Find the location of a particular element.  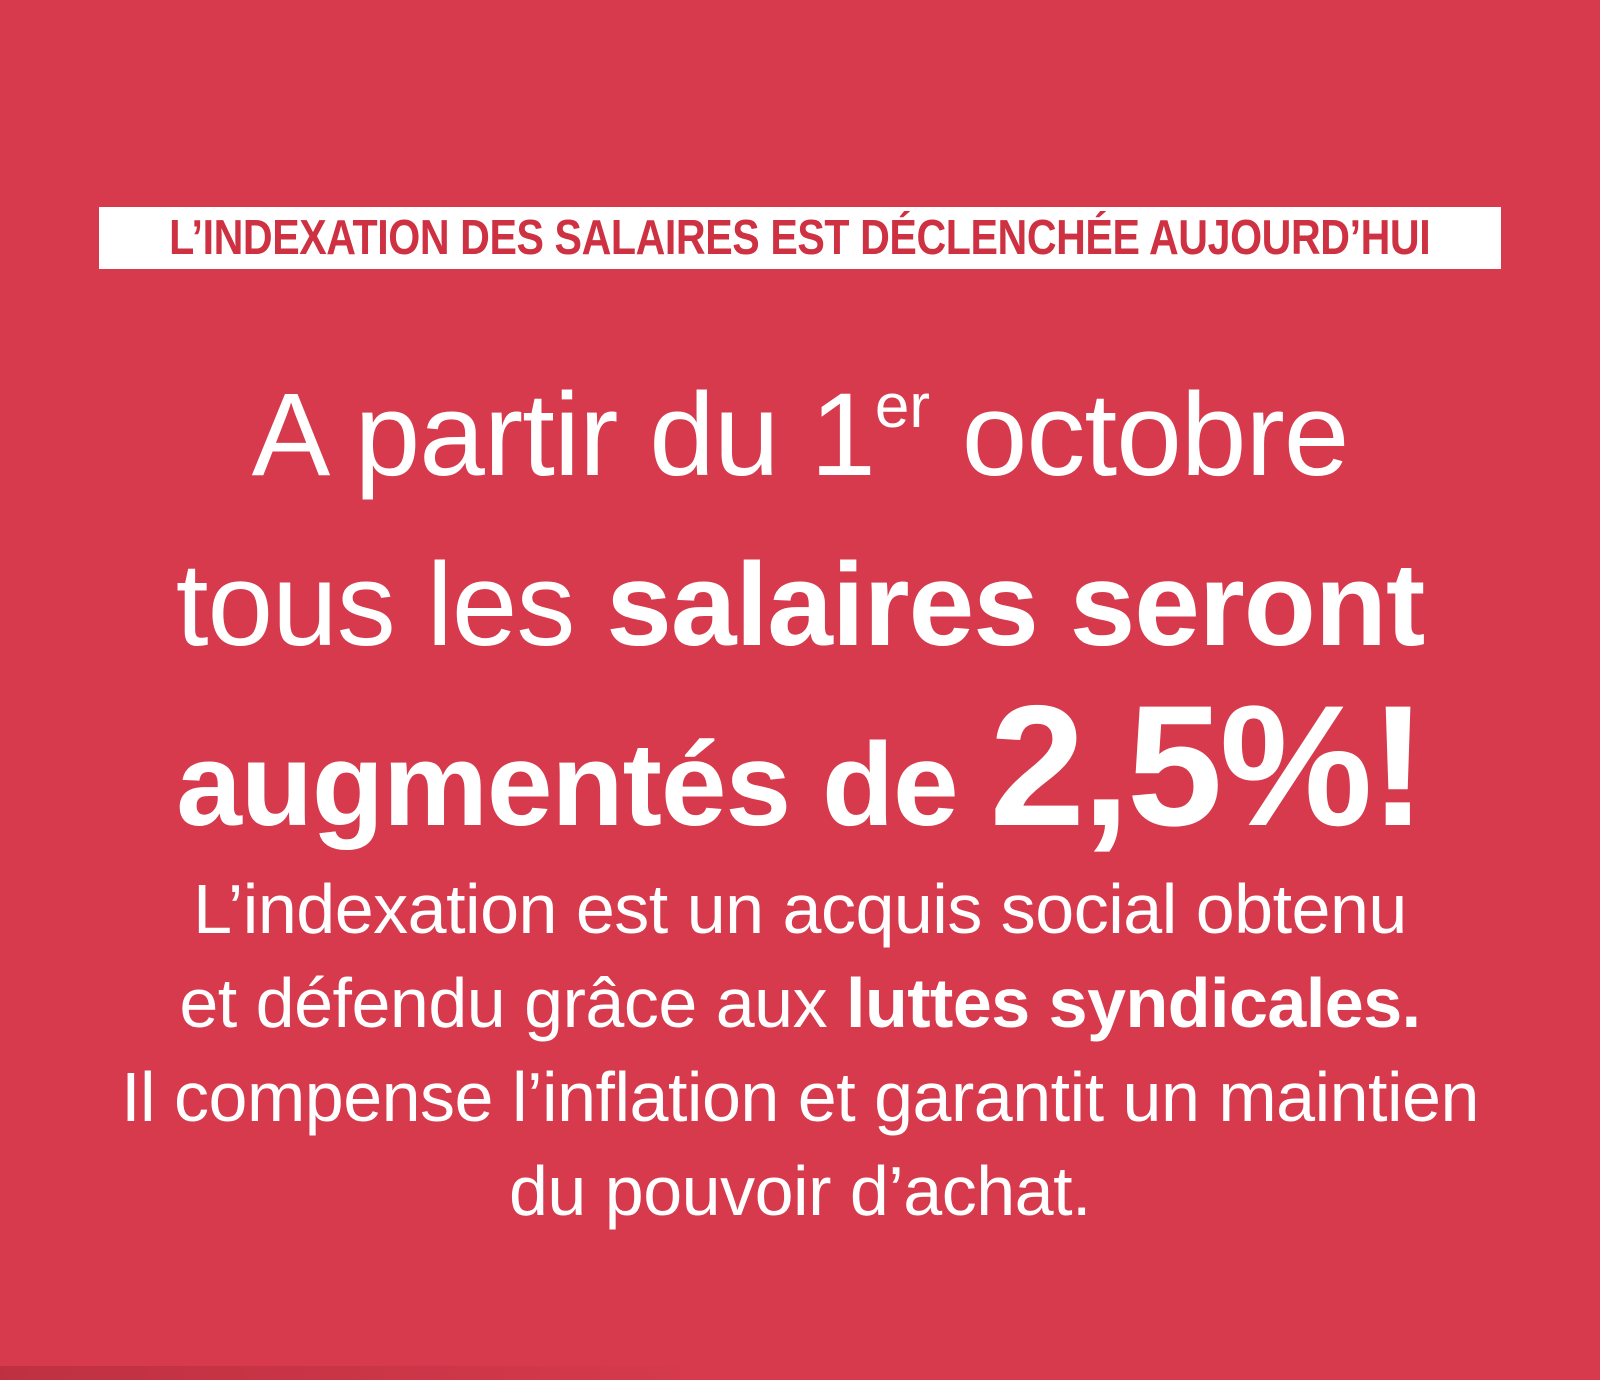

headline-line1-tail: octobre is located at coordinates (1140, 435).